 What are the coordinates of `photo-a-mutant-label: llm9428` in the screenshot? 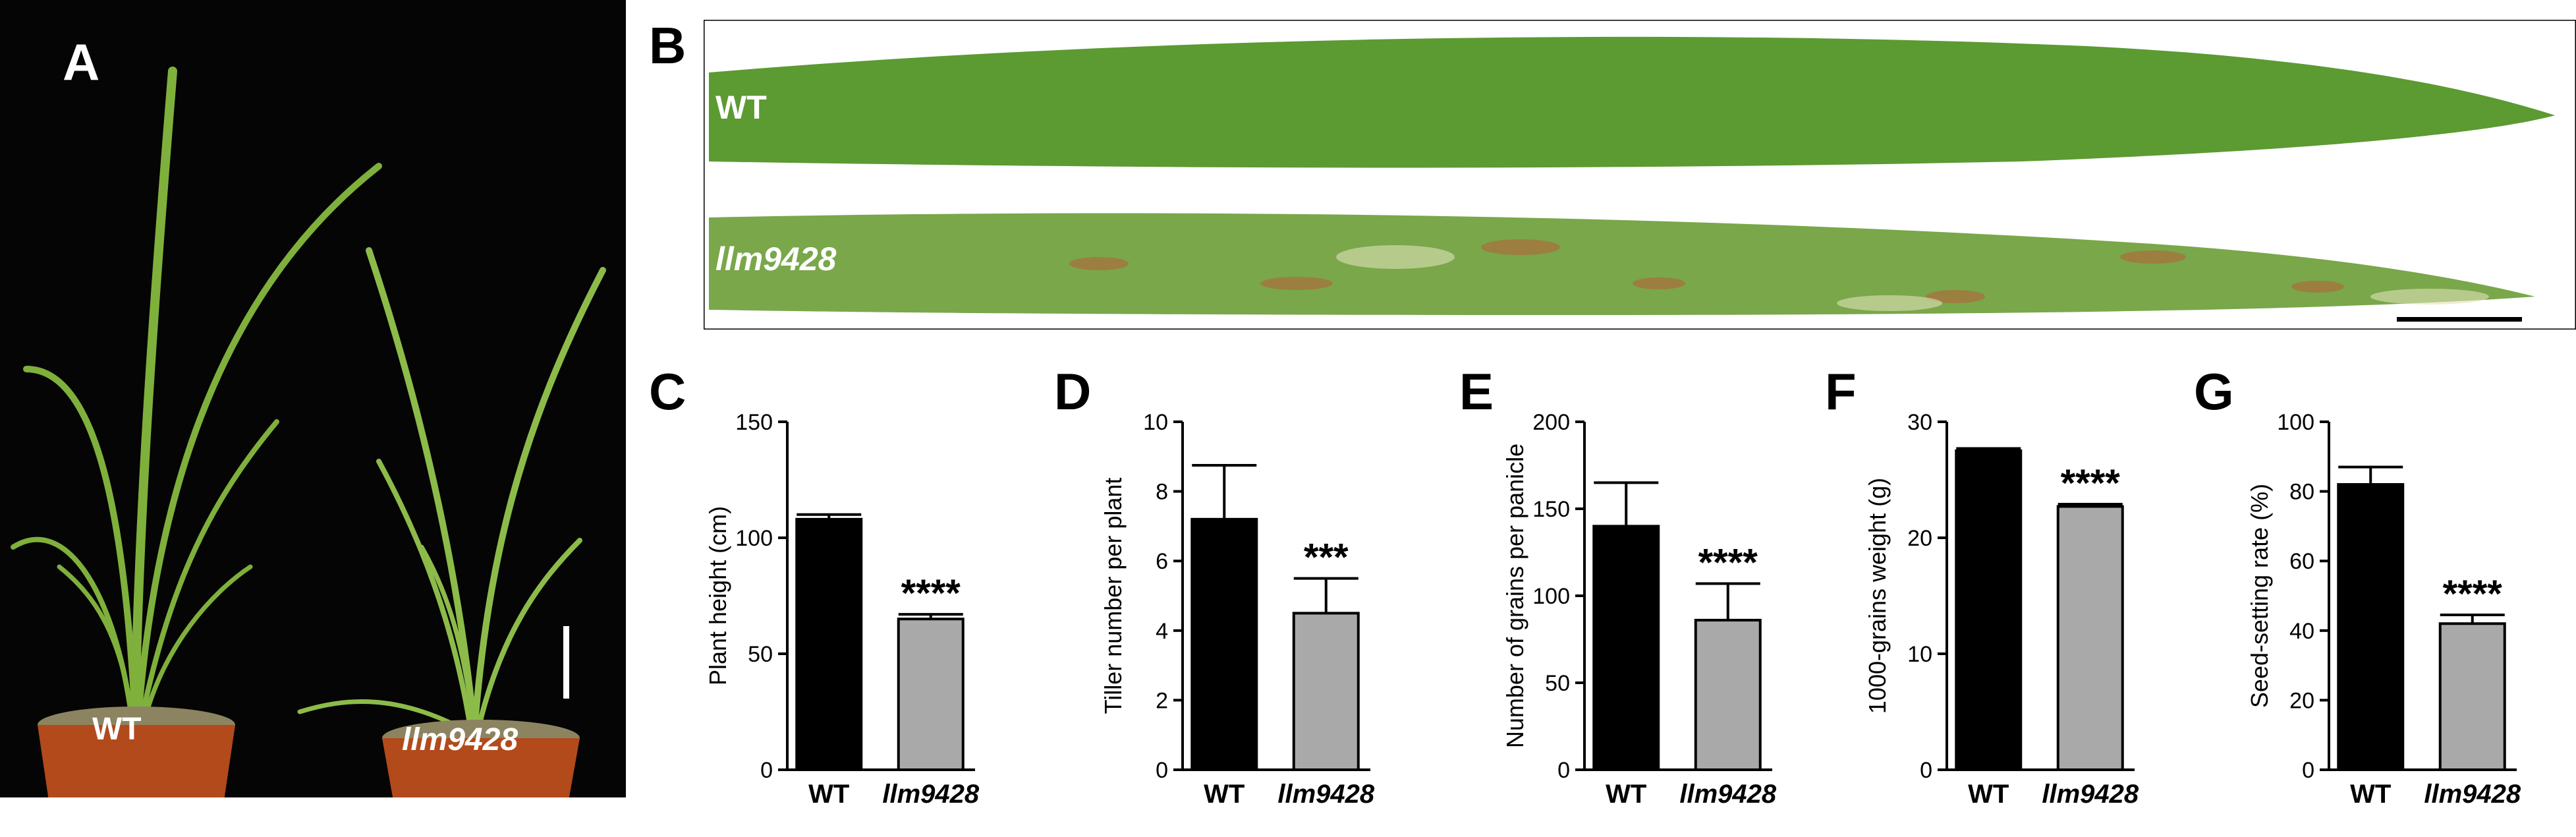 It's located at (460, 739).